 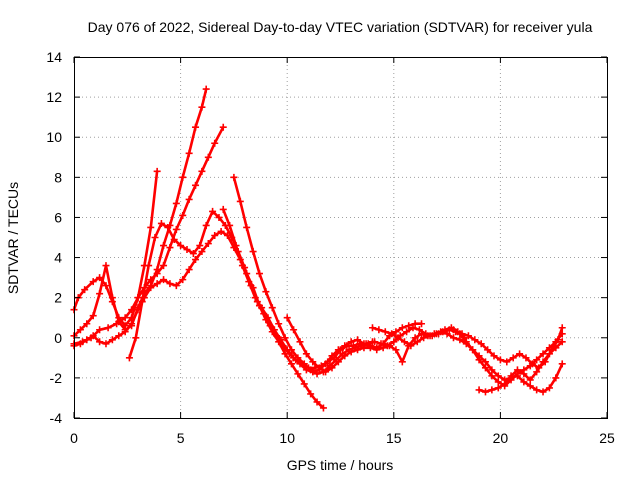 What do you see at coordinates (54, 137) in the screenshot?
I see `y-tick-label: 10` at bounding box center [54, 137].